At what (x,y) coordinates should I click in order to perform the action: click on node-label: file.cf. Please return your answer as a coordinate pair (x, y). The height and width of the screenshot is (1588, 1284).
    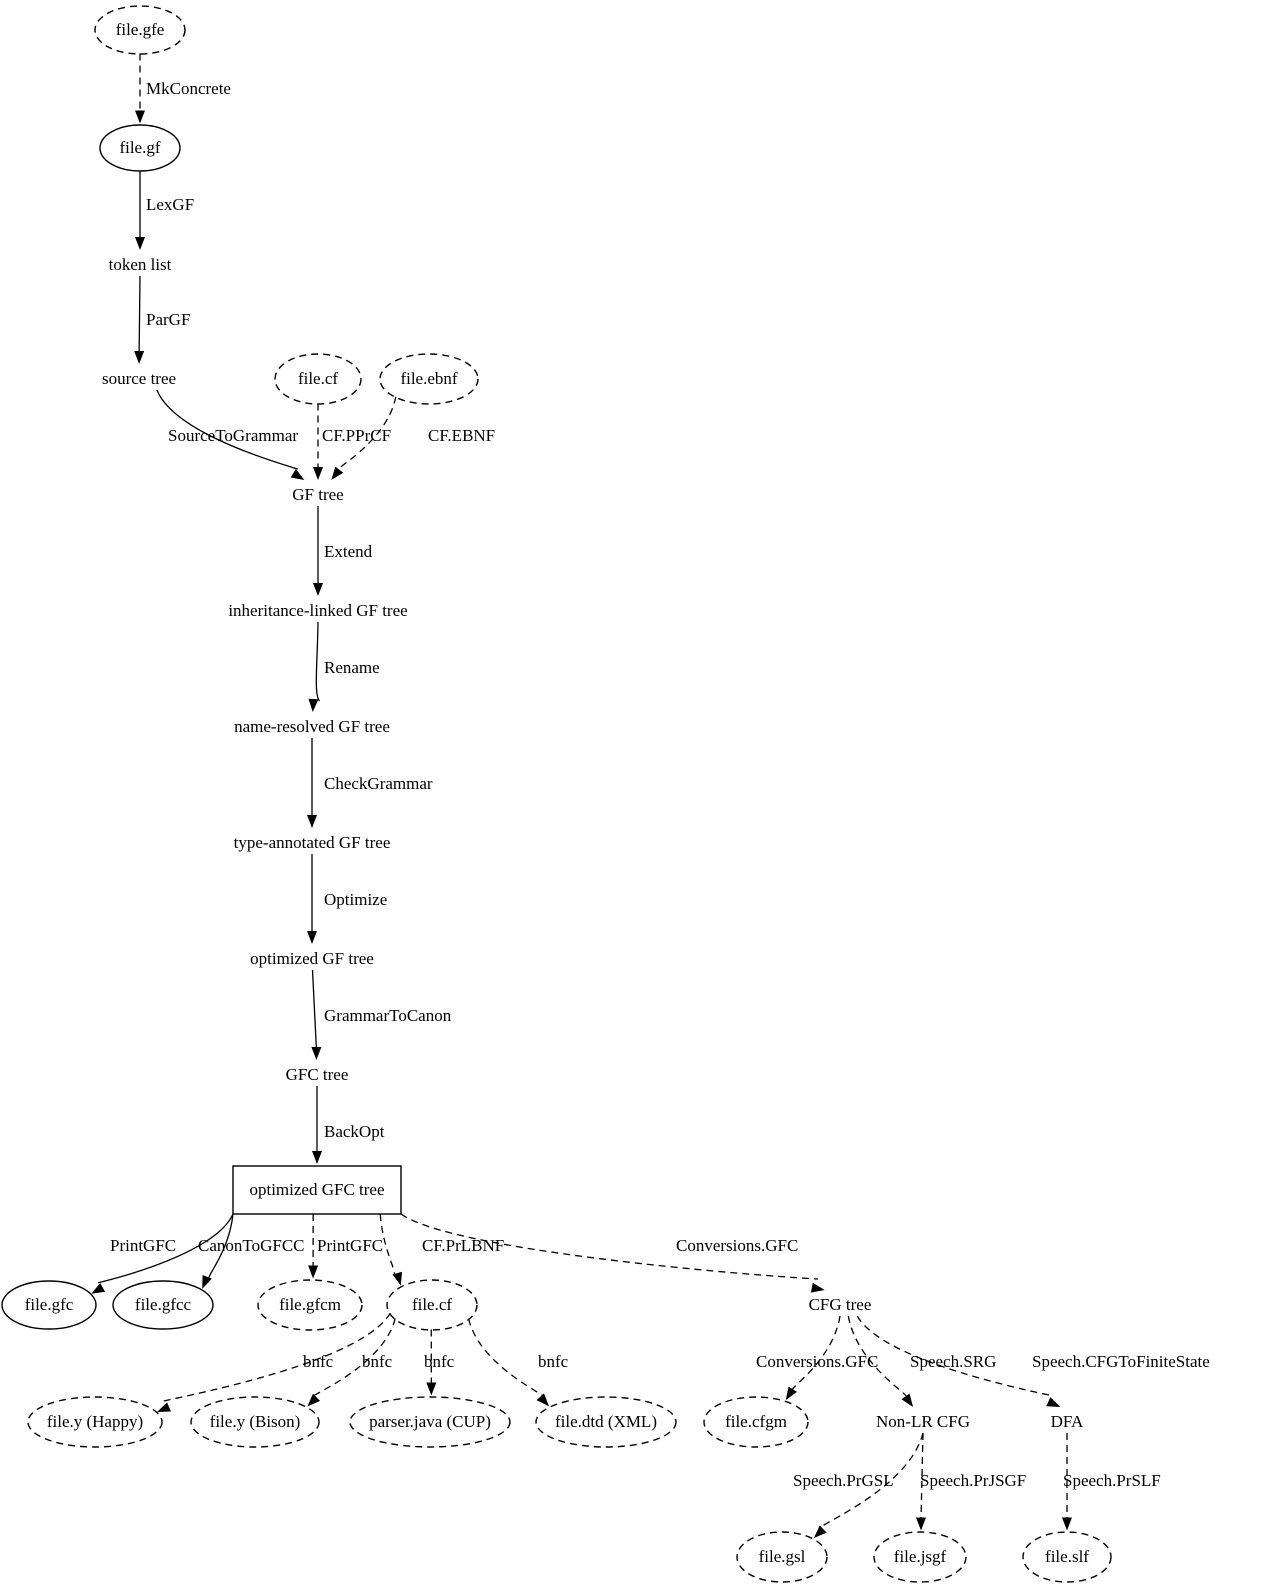
    Looking at the image, I should click on (432, 1304).